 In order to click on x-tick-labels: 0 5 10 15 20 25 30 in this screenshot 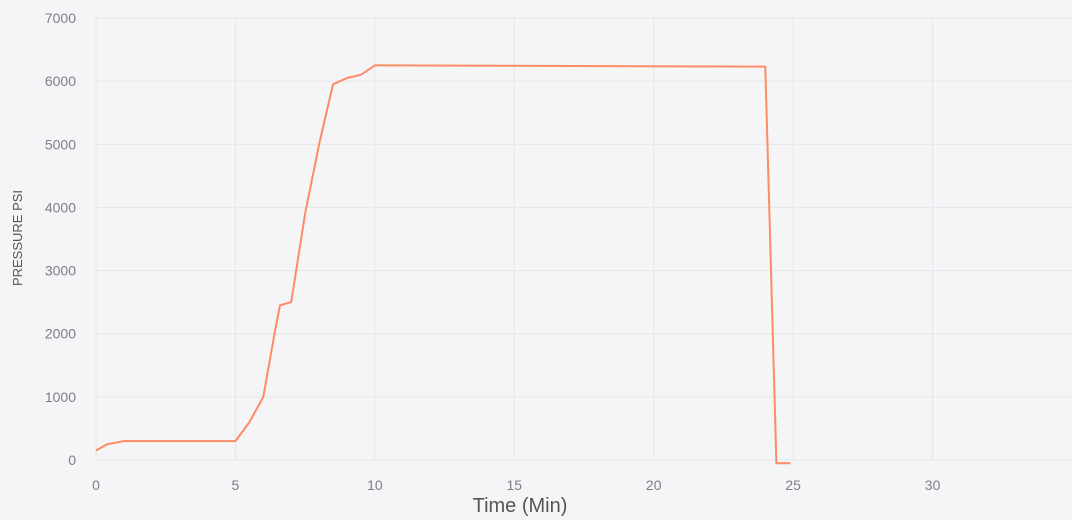, I will do `click(516, 485)`.